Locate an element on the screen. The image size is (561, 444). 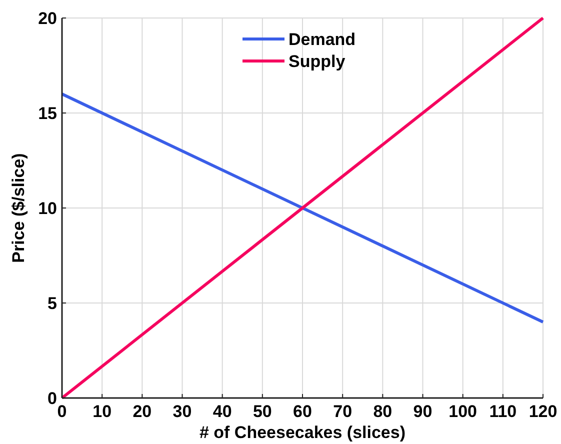
y-tick-label: 0 is located at coordinates (52, 398).